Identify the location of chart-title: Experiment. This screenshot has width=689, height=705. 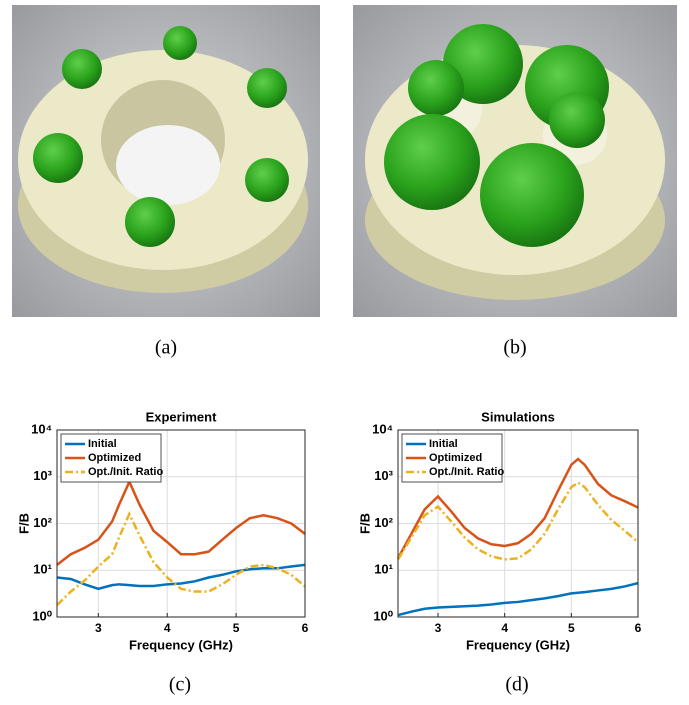
(181, 416).